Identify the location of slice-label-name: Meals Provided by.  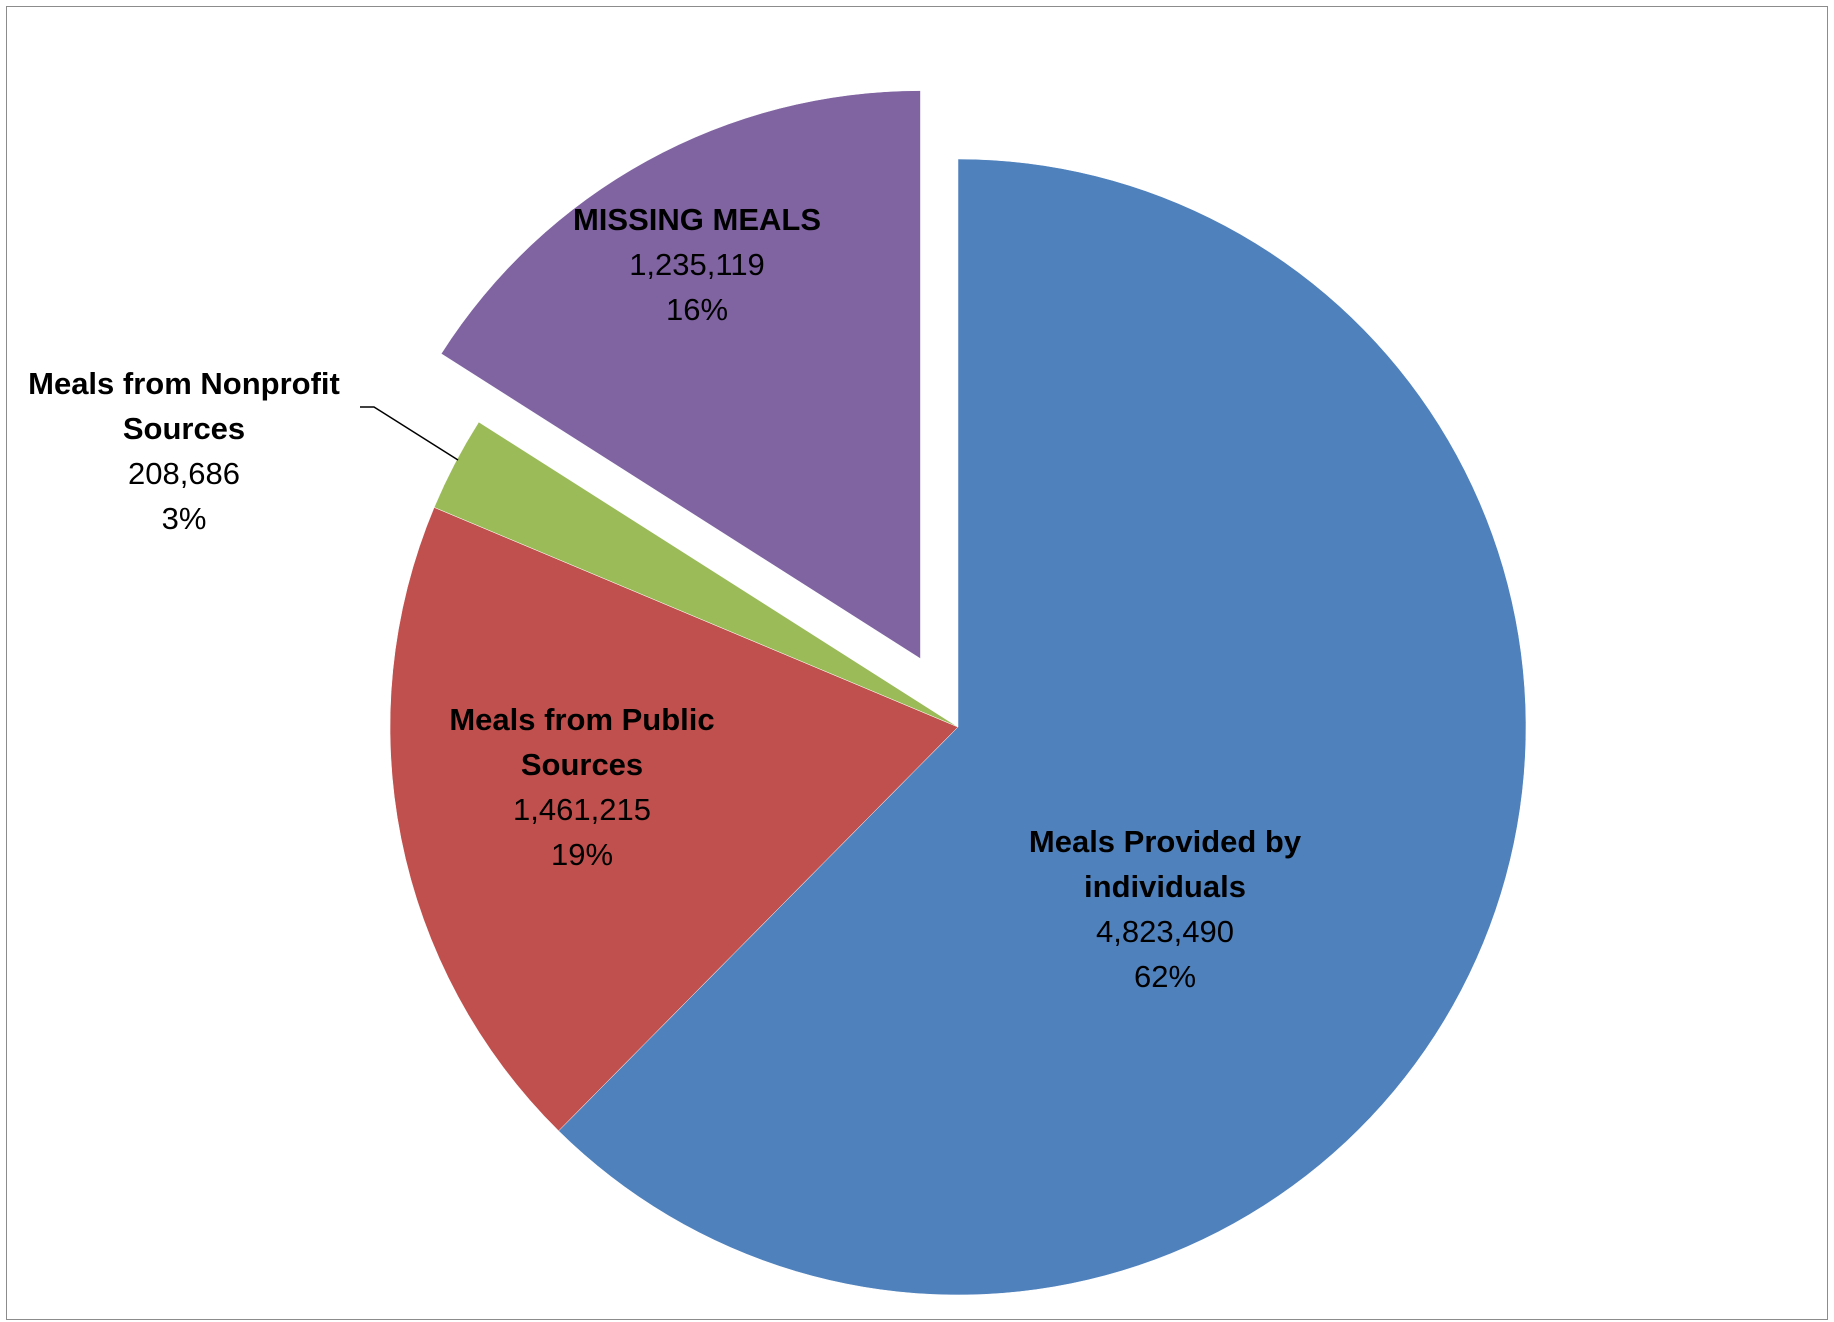
(1165, 841).